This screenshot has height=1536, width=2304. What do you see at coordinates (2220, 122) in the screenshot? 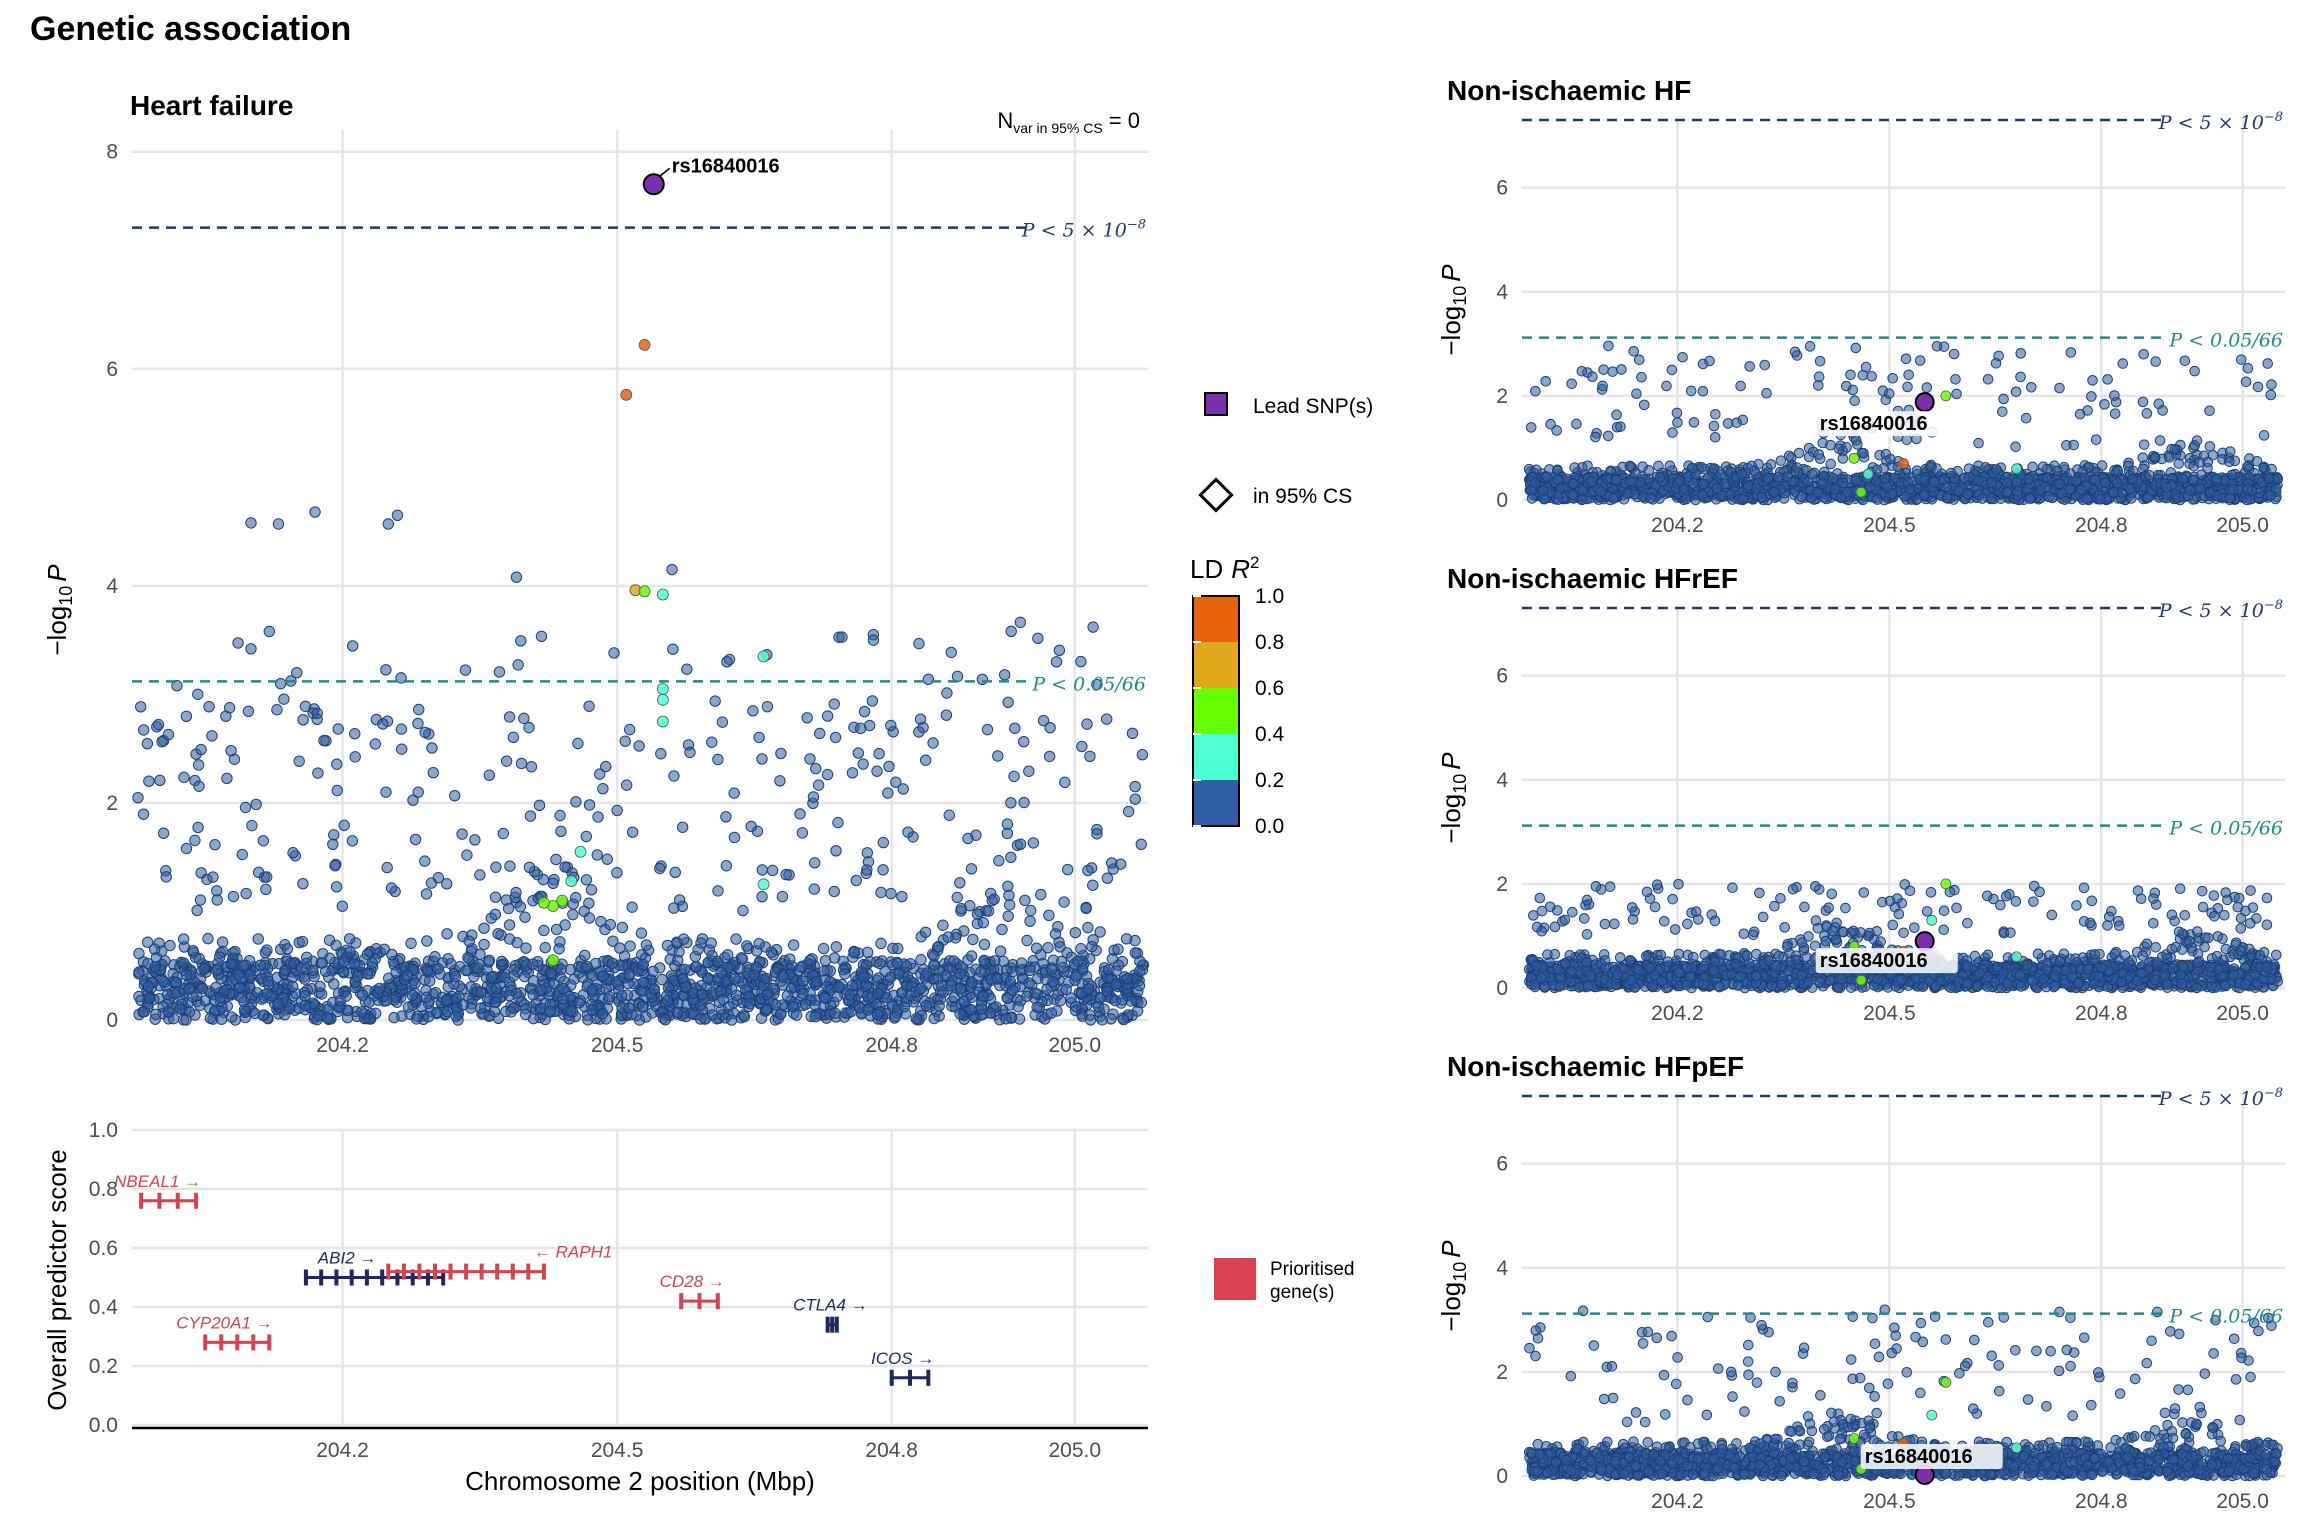
I see `genome-wide-threshold-label: P < 5 × 10−8` at bounding box center [2220, 122].